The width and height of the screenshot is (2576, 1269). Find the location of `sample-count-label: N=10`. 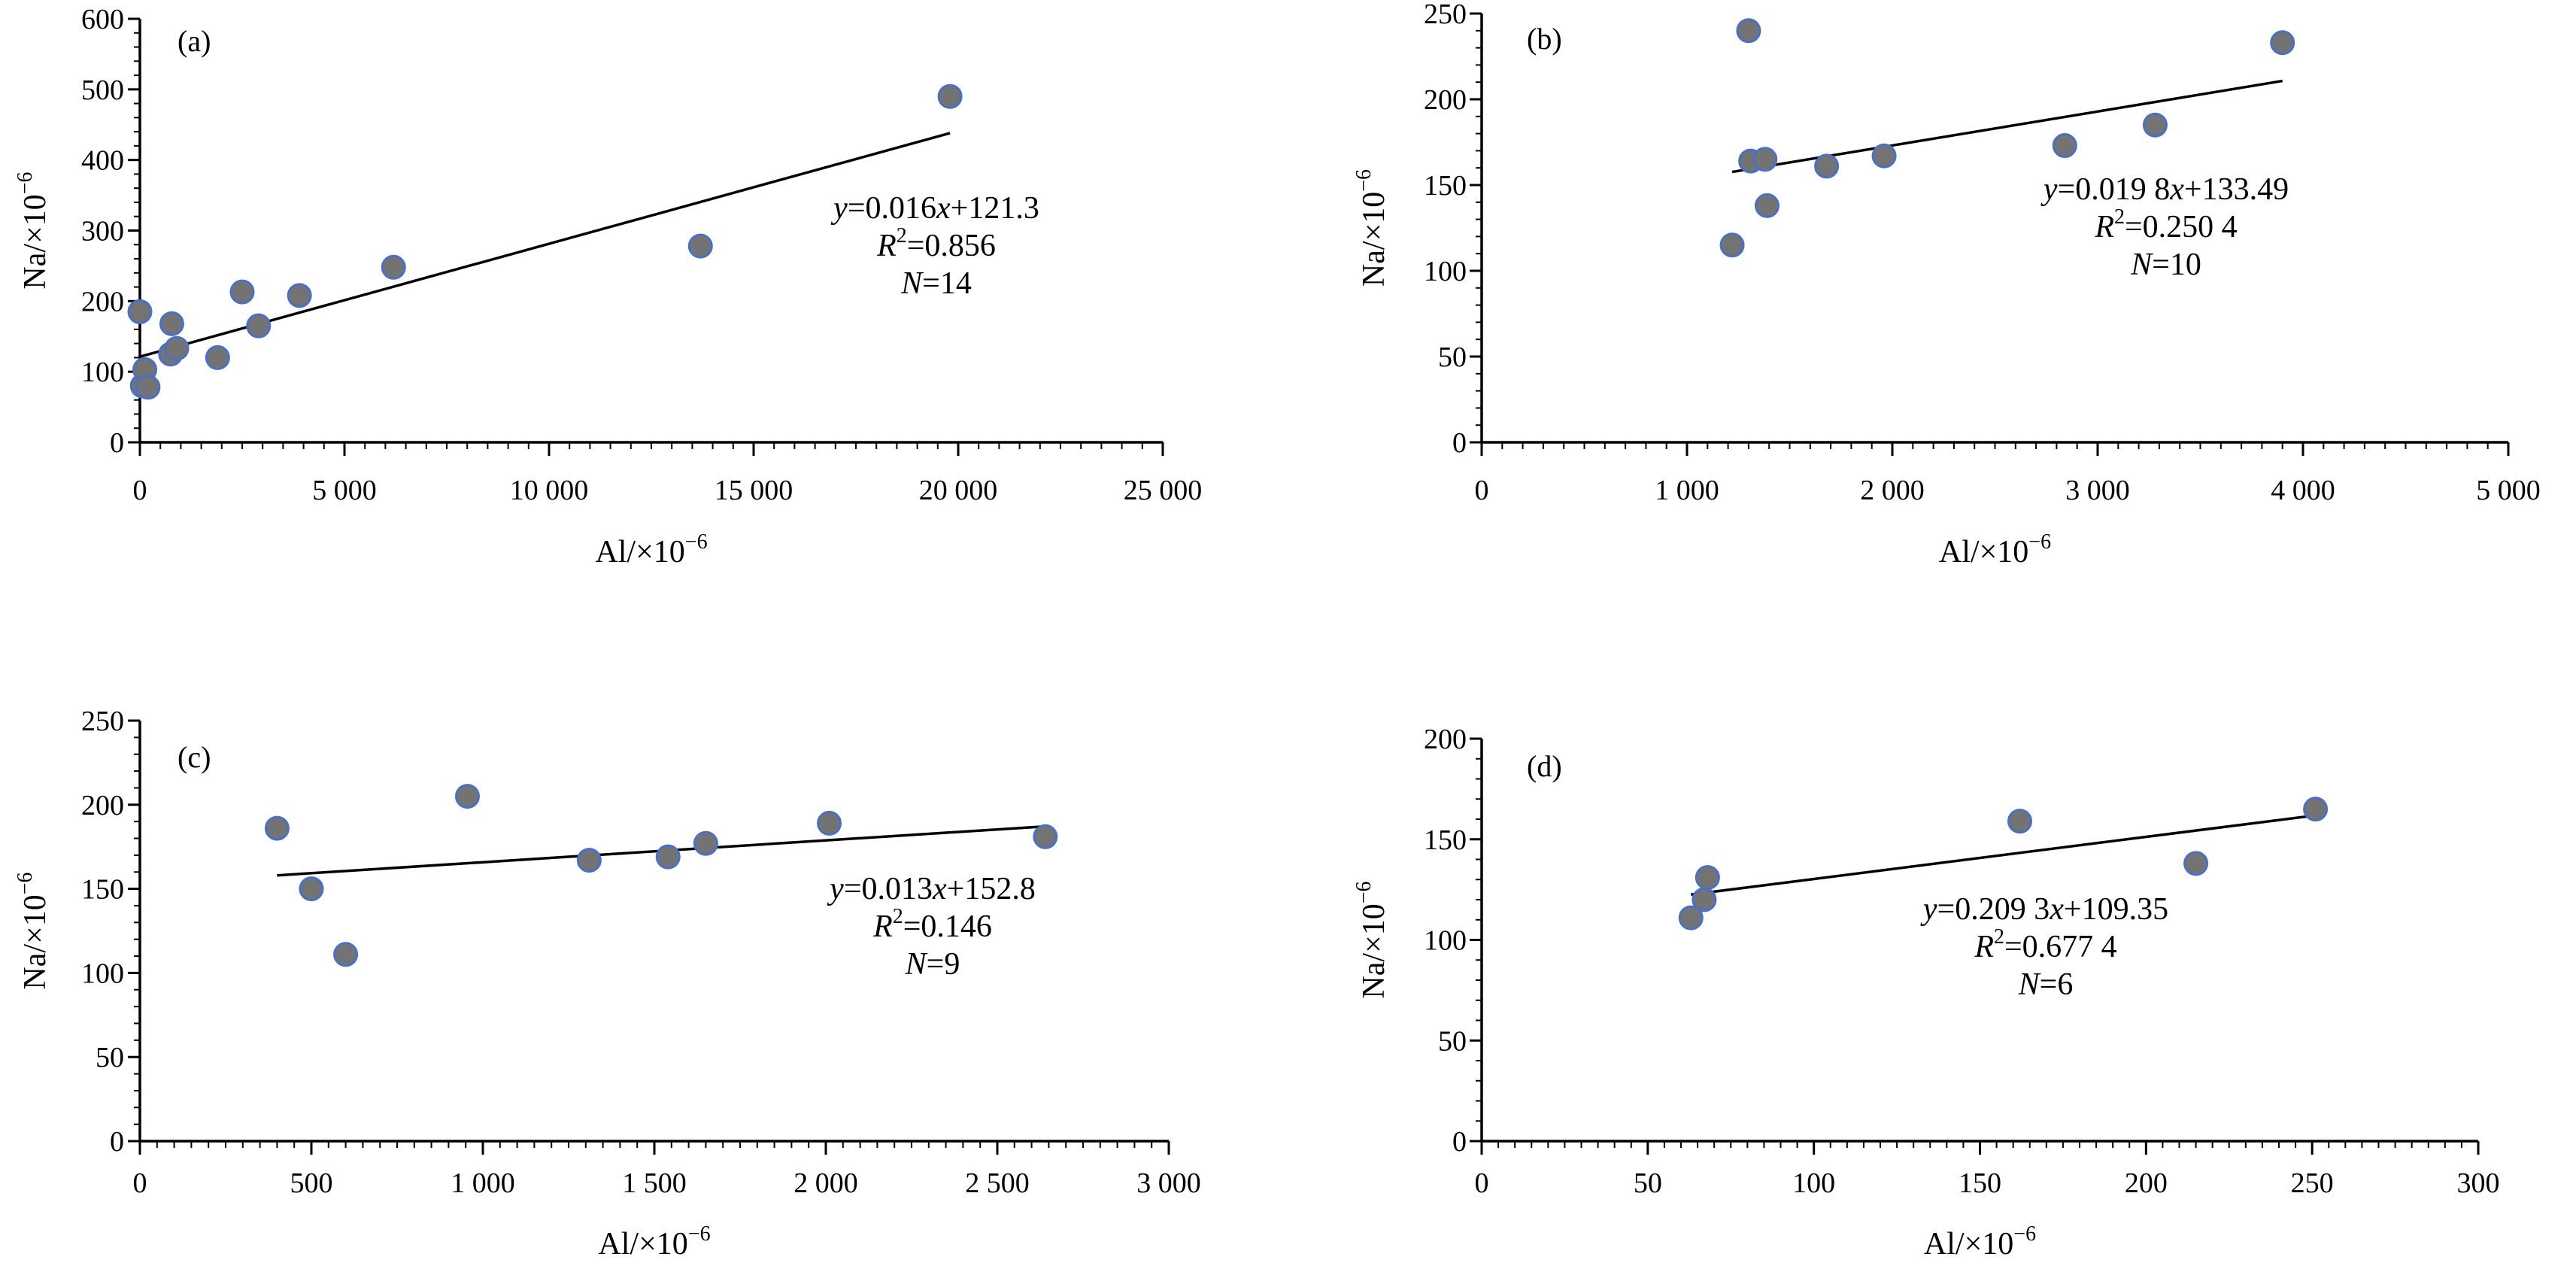

sample-count-label: N=10 is located at coordinates (2165, 264).